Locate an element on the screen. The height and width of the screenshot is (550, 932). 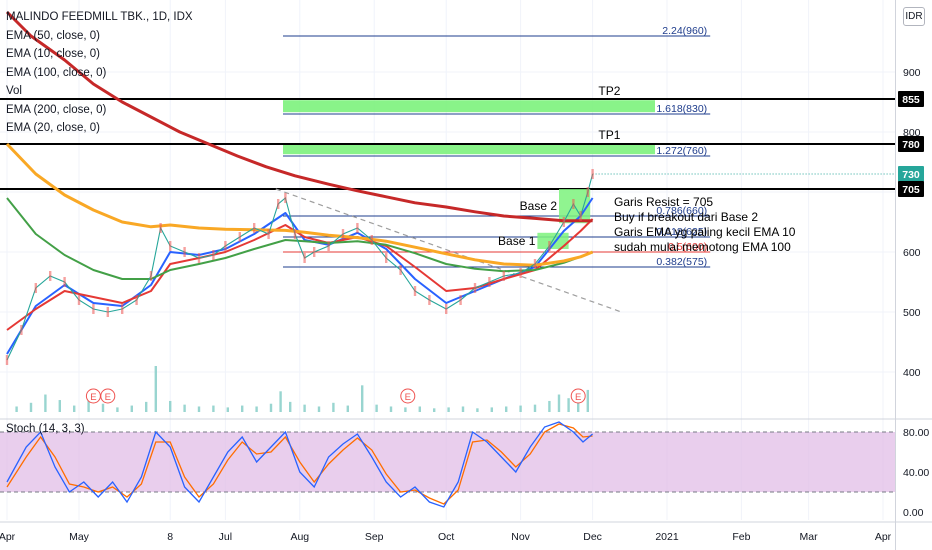
series-line is located at coordinates (299, 204).